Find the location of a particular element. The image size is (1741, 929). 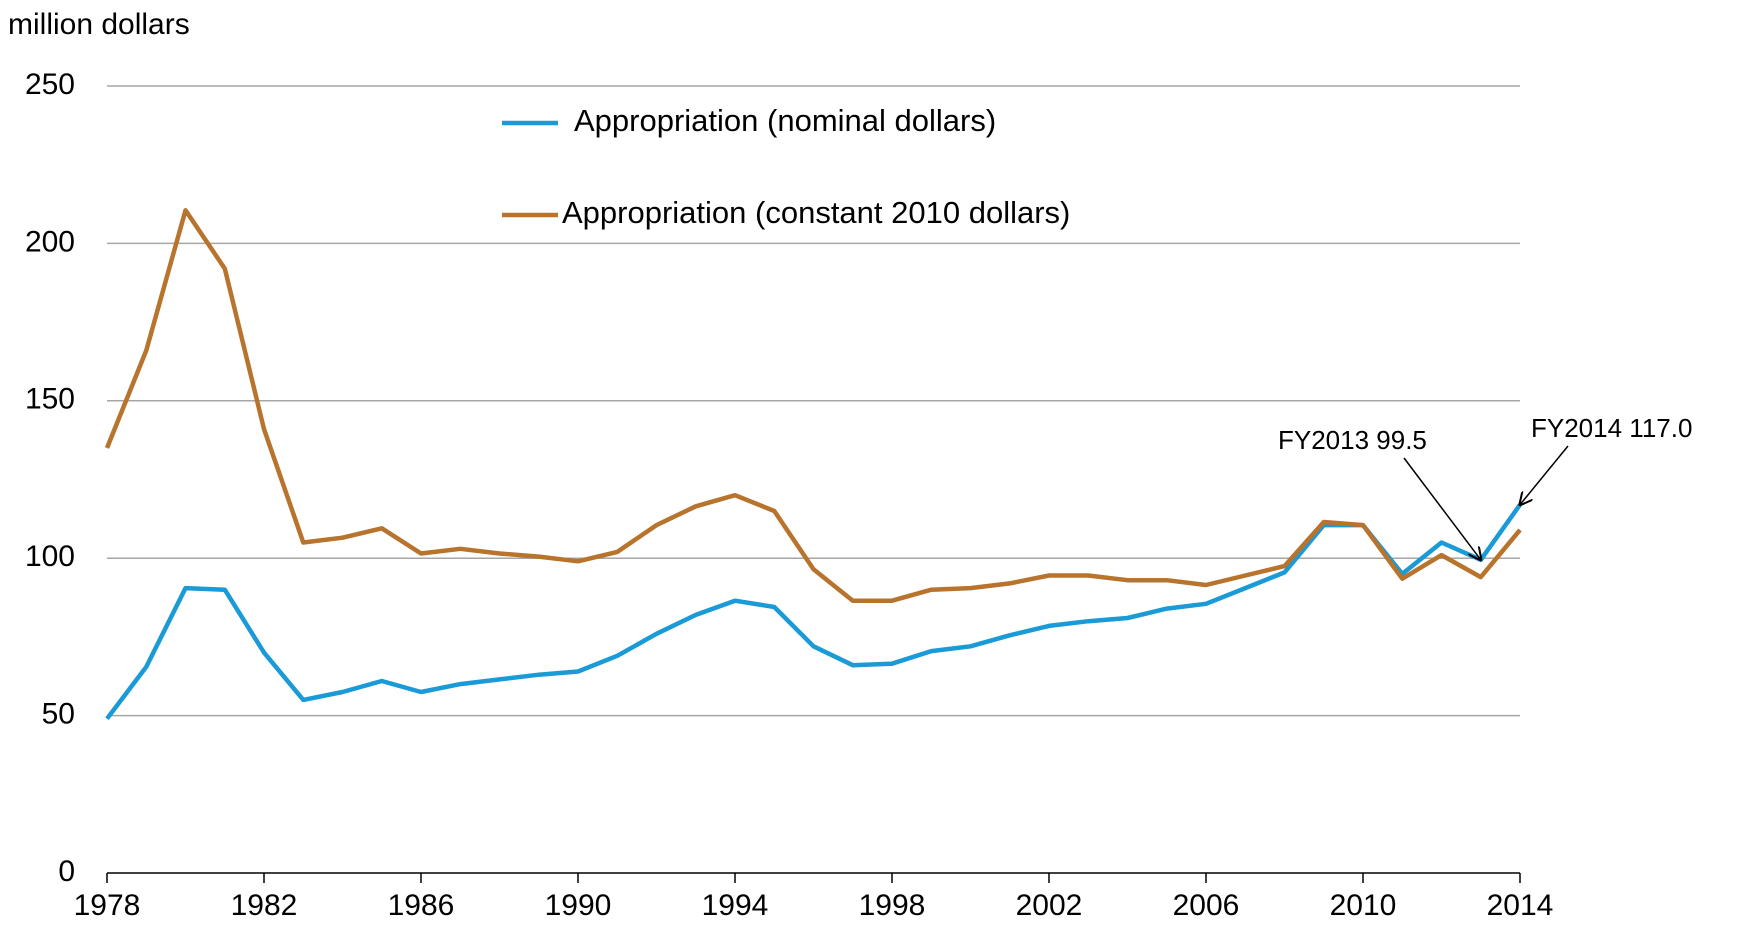

x-tick-label: 1990 is located at coordinates (578, 905).